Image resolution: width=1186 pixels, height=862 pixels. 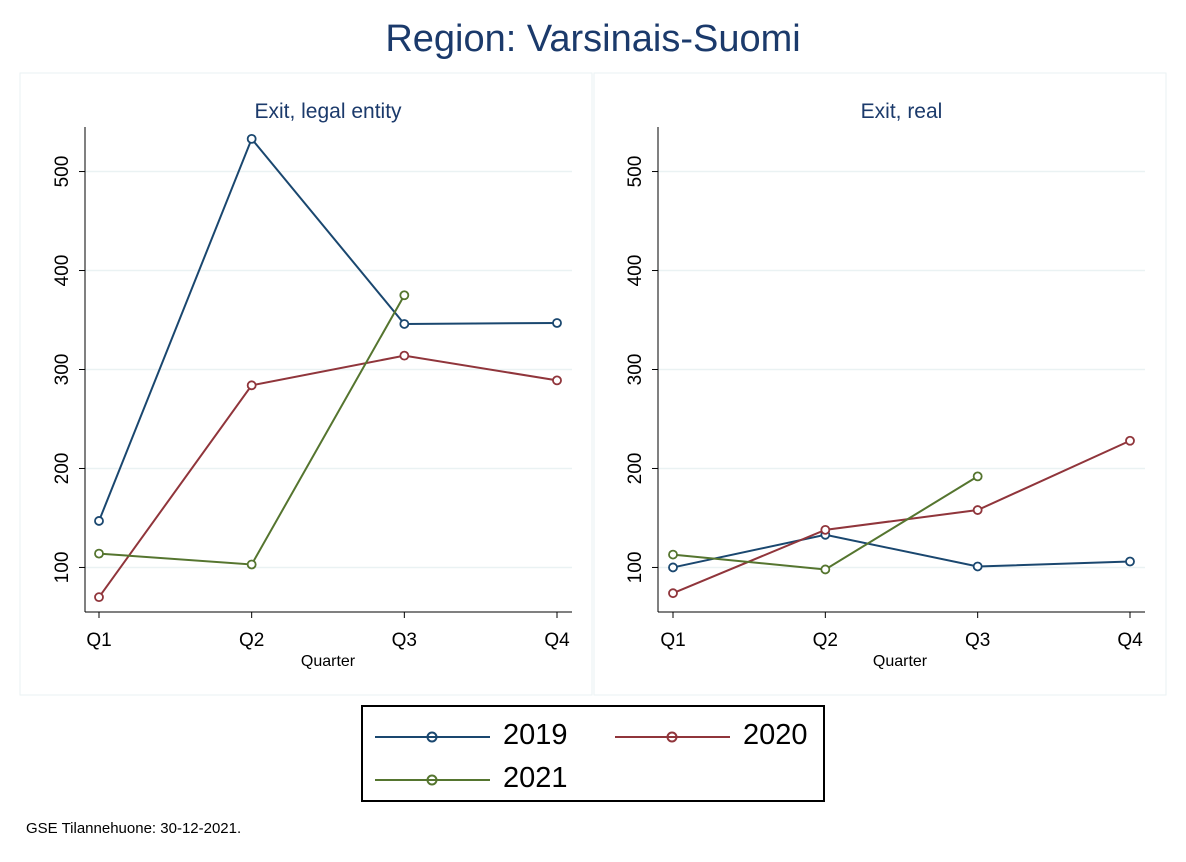 What do you see at coordinates (902, 111) in the screenshot?
I see `panel-2-title: Exit, real` at bounding box center [902, 111].